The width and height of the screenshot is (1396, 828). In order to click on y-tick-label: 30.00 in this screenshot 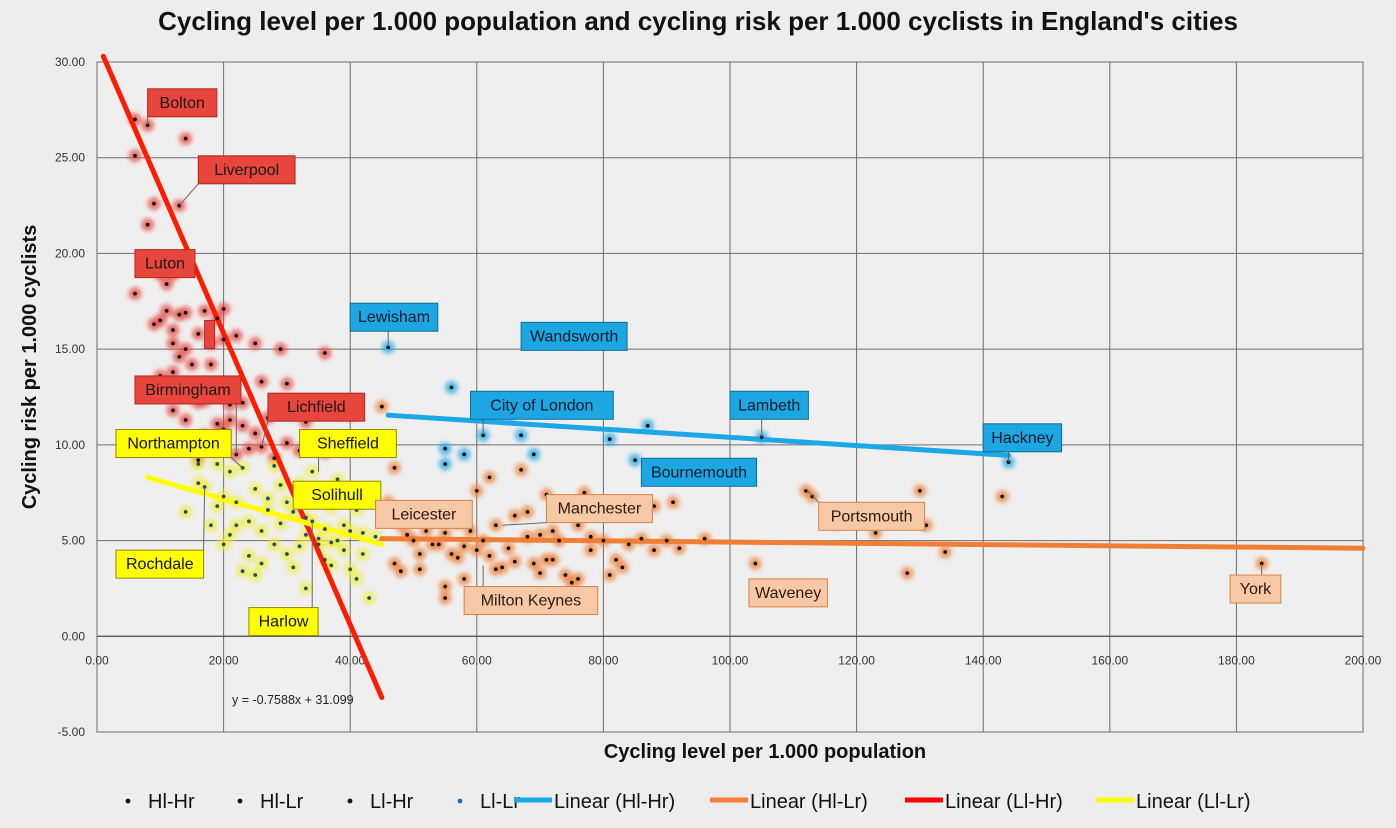, I will do `click(70, 62)`.